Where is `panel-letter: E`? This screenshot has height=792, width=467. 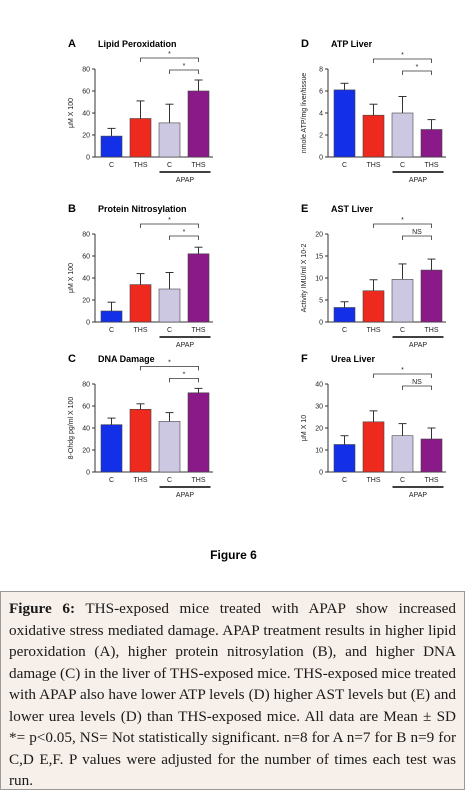
panel-letter: E is located at coordinates (304, 209).